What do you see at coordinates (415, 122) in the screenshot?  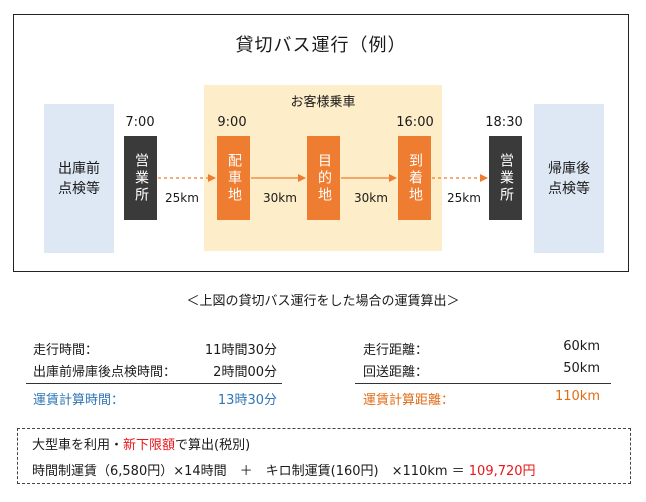 I see `time-arrival: 16:00` at bounding box center [415, 122].